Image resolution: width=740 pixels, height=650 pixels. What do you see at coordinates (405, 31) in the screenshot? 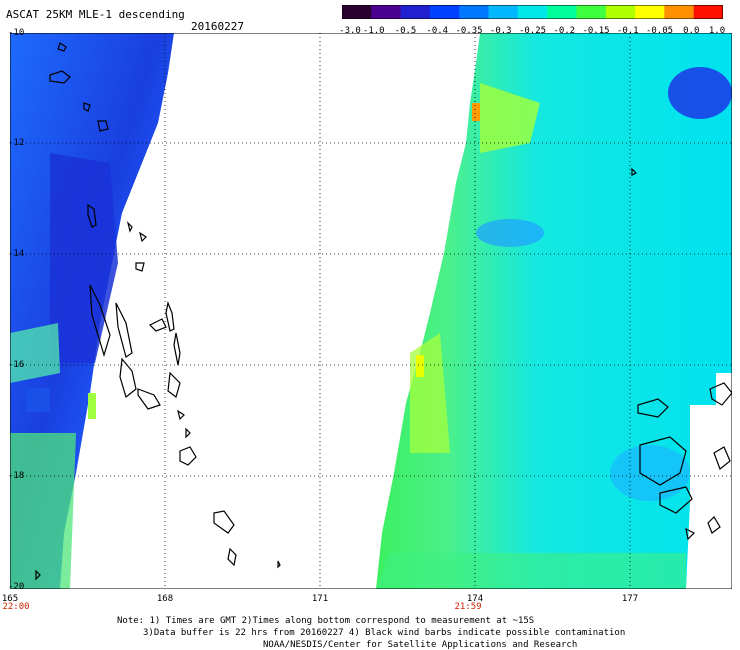
I see `colorbar-label: -0.5` at bounding box center [405, 31].